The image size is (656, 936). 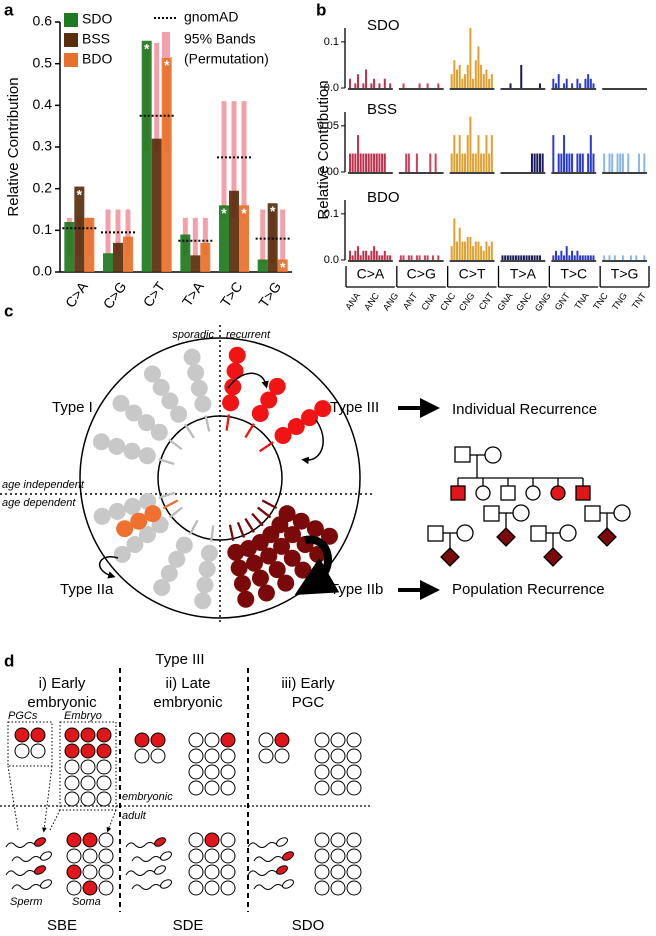 I want to click on label: Type IIb, so click(x=356, y=589).